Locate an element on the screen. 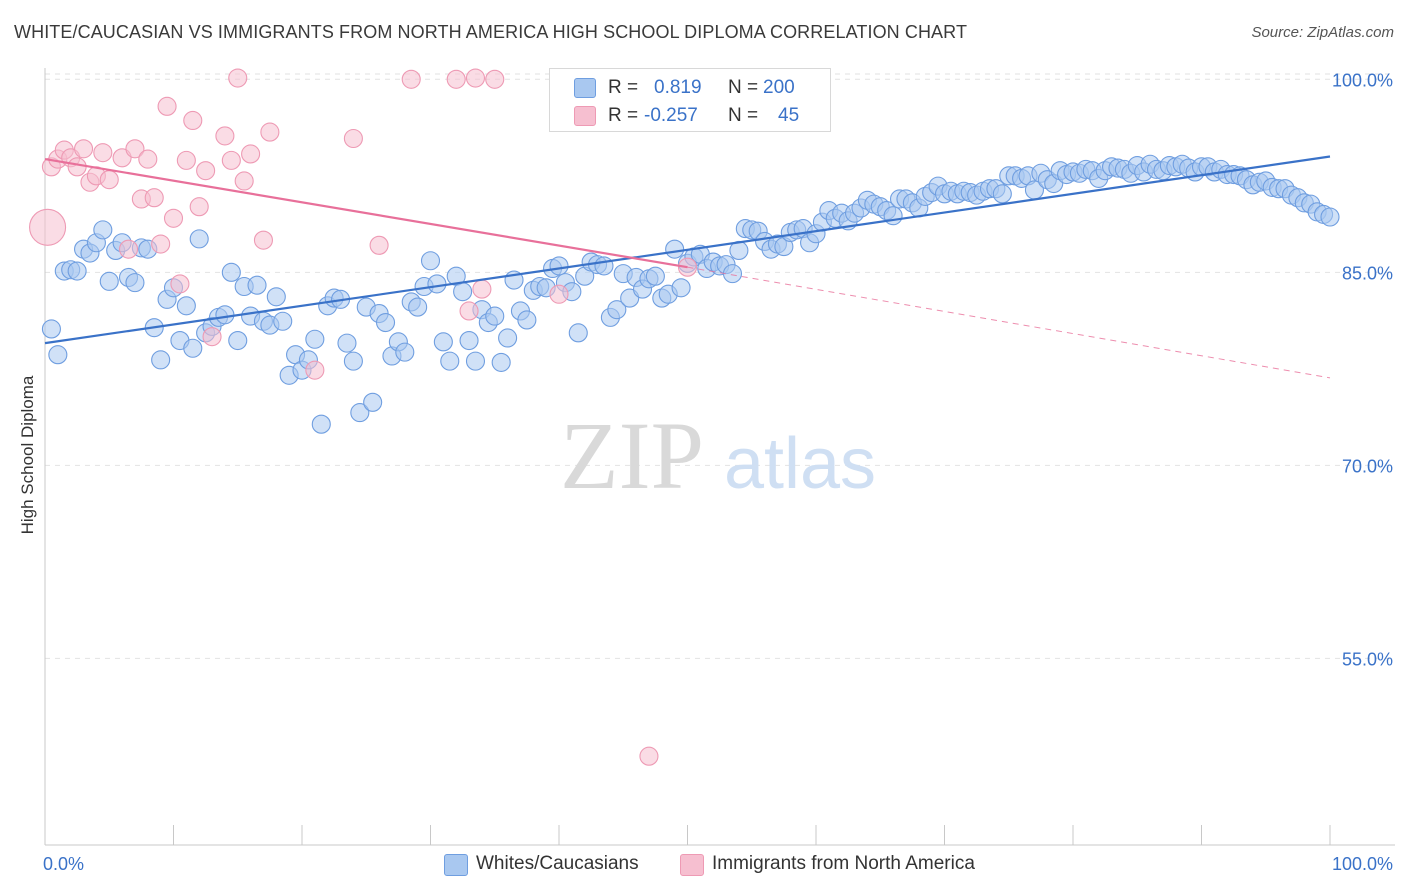 This screenshot has height=892, width=1406. legend-r-value: 0.819 is located at coordinates (678, 87).